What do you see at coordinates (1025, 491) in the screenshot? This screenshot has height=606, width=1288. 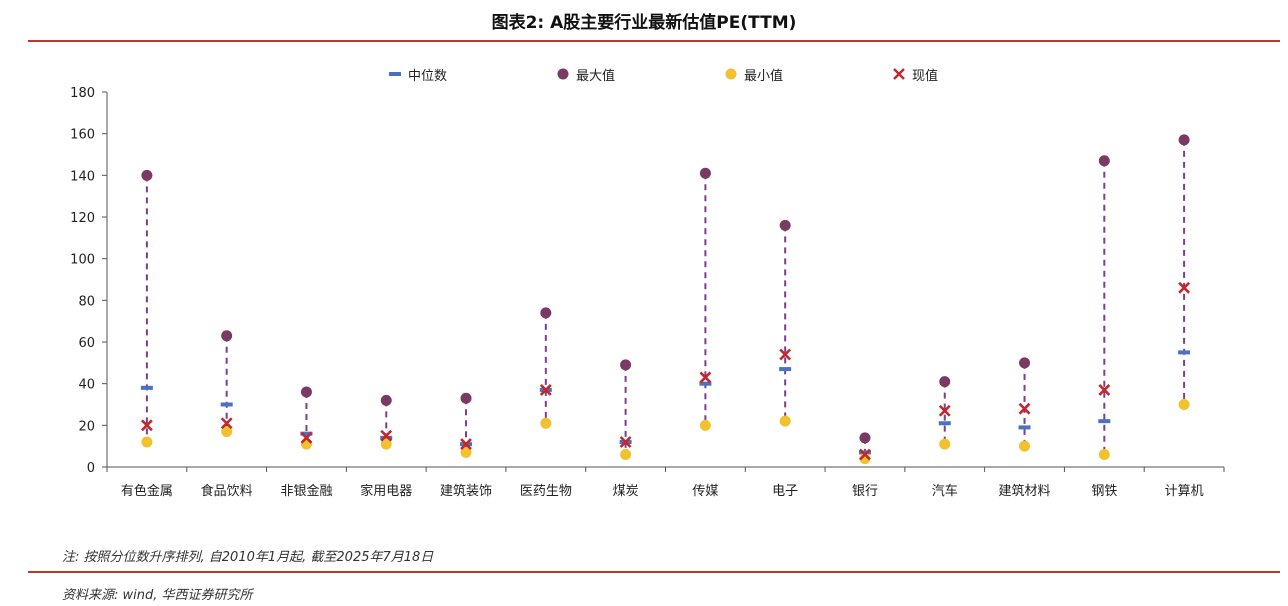 I see `x-tick-label: 建筑材料` at bounding box center [1025, 491].